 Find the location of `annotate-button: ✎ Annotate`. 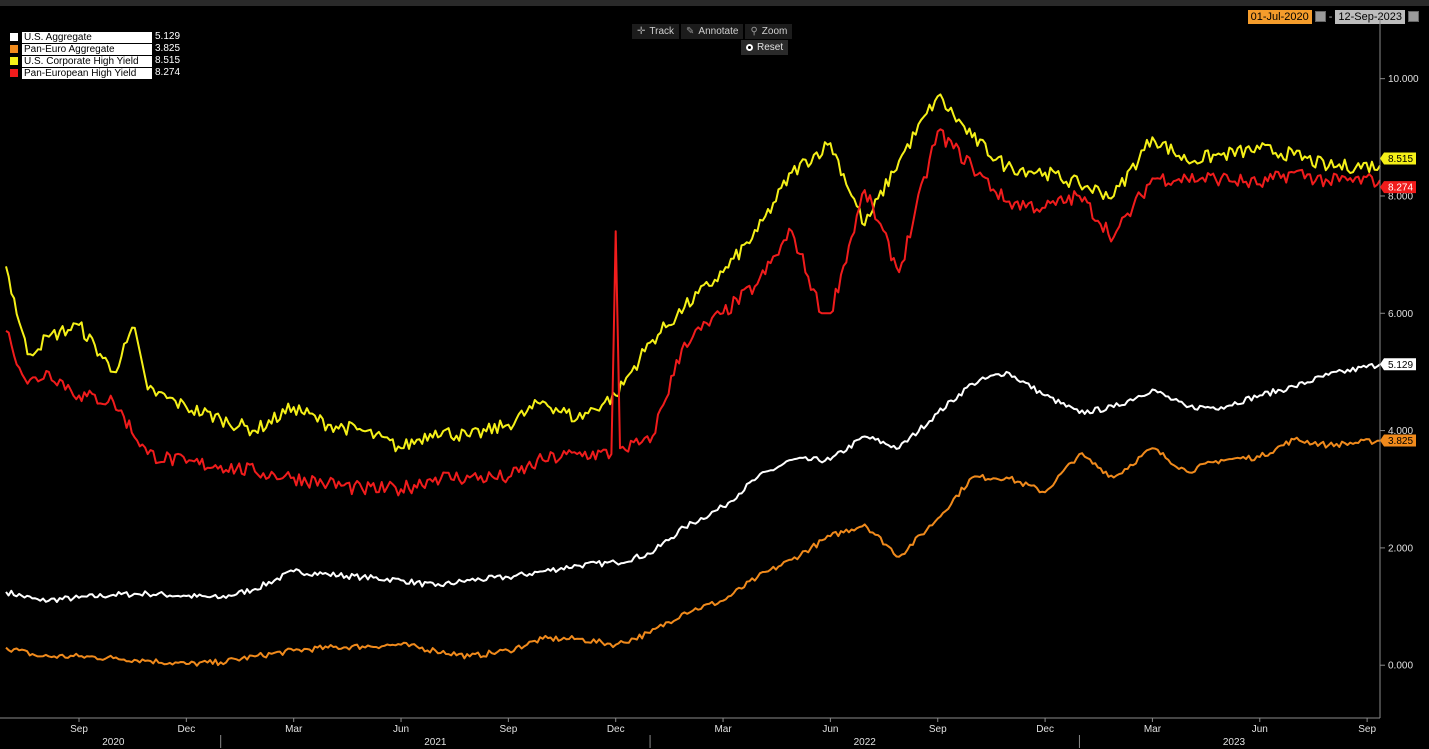

annotate-button: ✎ Annotate is located at coordinates (712, 31).